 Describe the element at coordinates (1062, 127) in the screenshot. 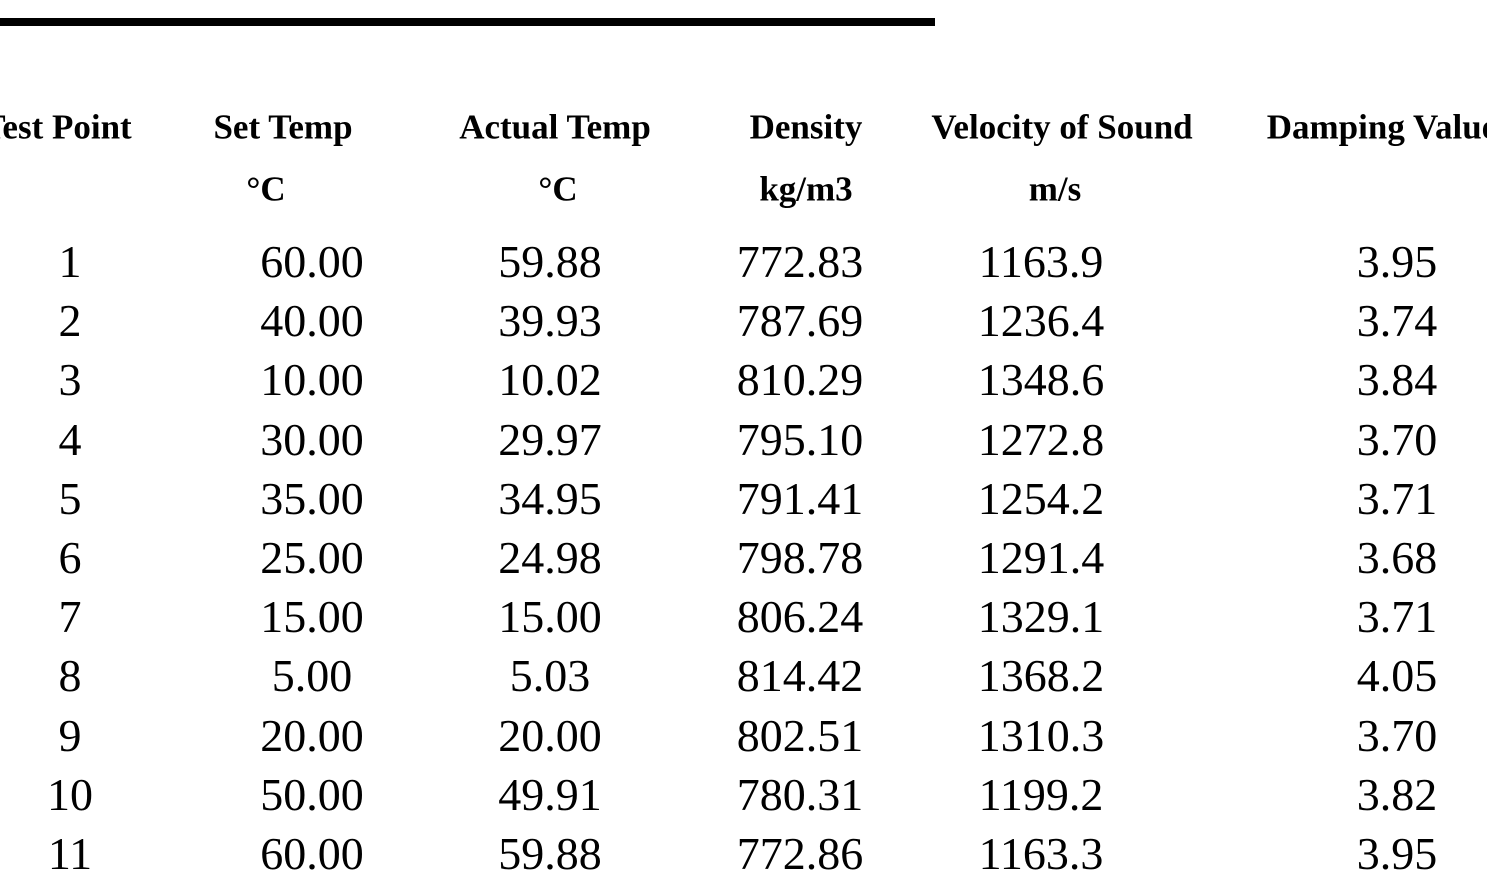

I see `column-title: Velocity of Sound` at that location.